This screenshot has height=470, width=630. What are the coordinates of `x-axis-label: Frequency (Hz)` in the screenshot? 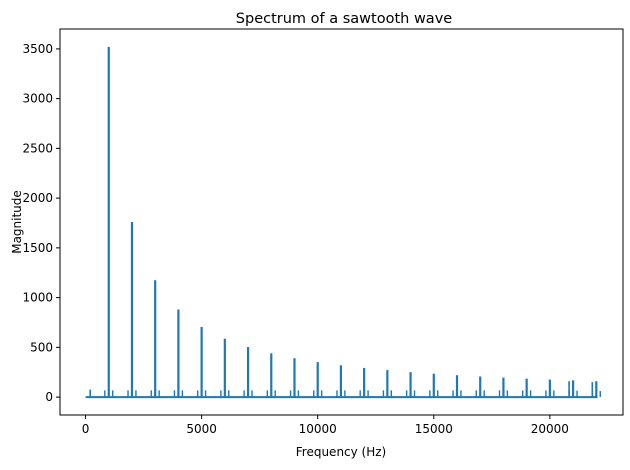 It's located at (341, 452).